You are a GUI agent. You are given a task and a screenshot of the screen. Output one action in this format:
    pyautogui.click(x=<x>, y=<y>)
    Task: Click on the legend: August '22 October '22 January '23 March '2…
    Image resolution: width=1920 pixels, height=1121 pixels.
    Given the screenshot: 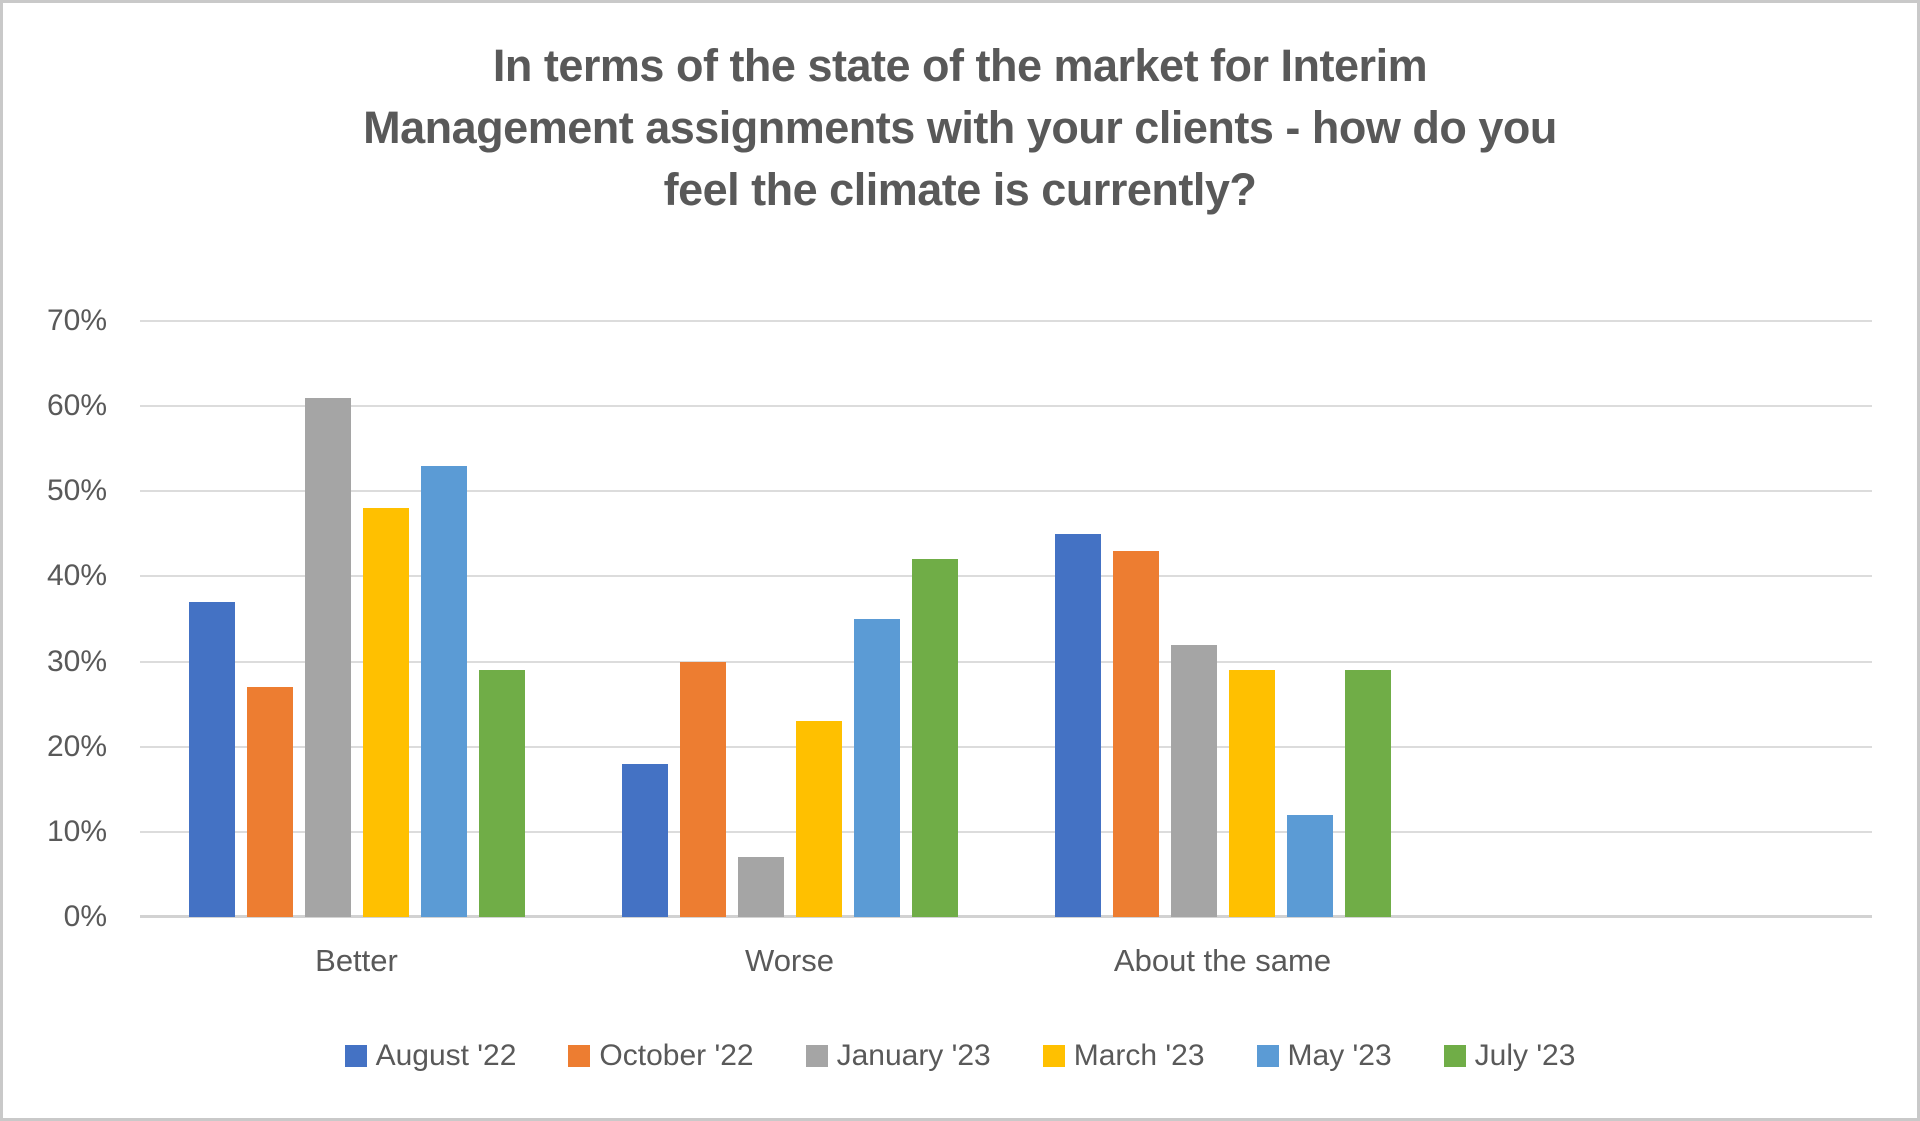 What is the action you would take?
    pyautogui.click(x=960, y=1056)
    